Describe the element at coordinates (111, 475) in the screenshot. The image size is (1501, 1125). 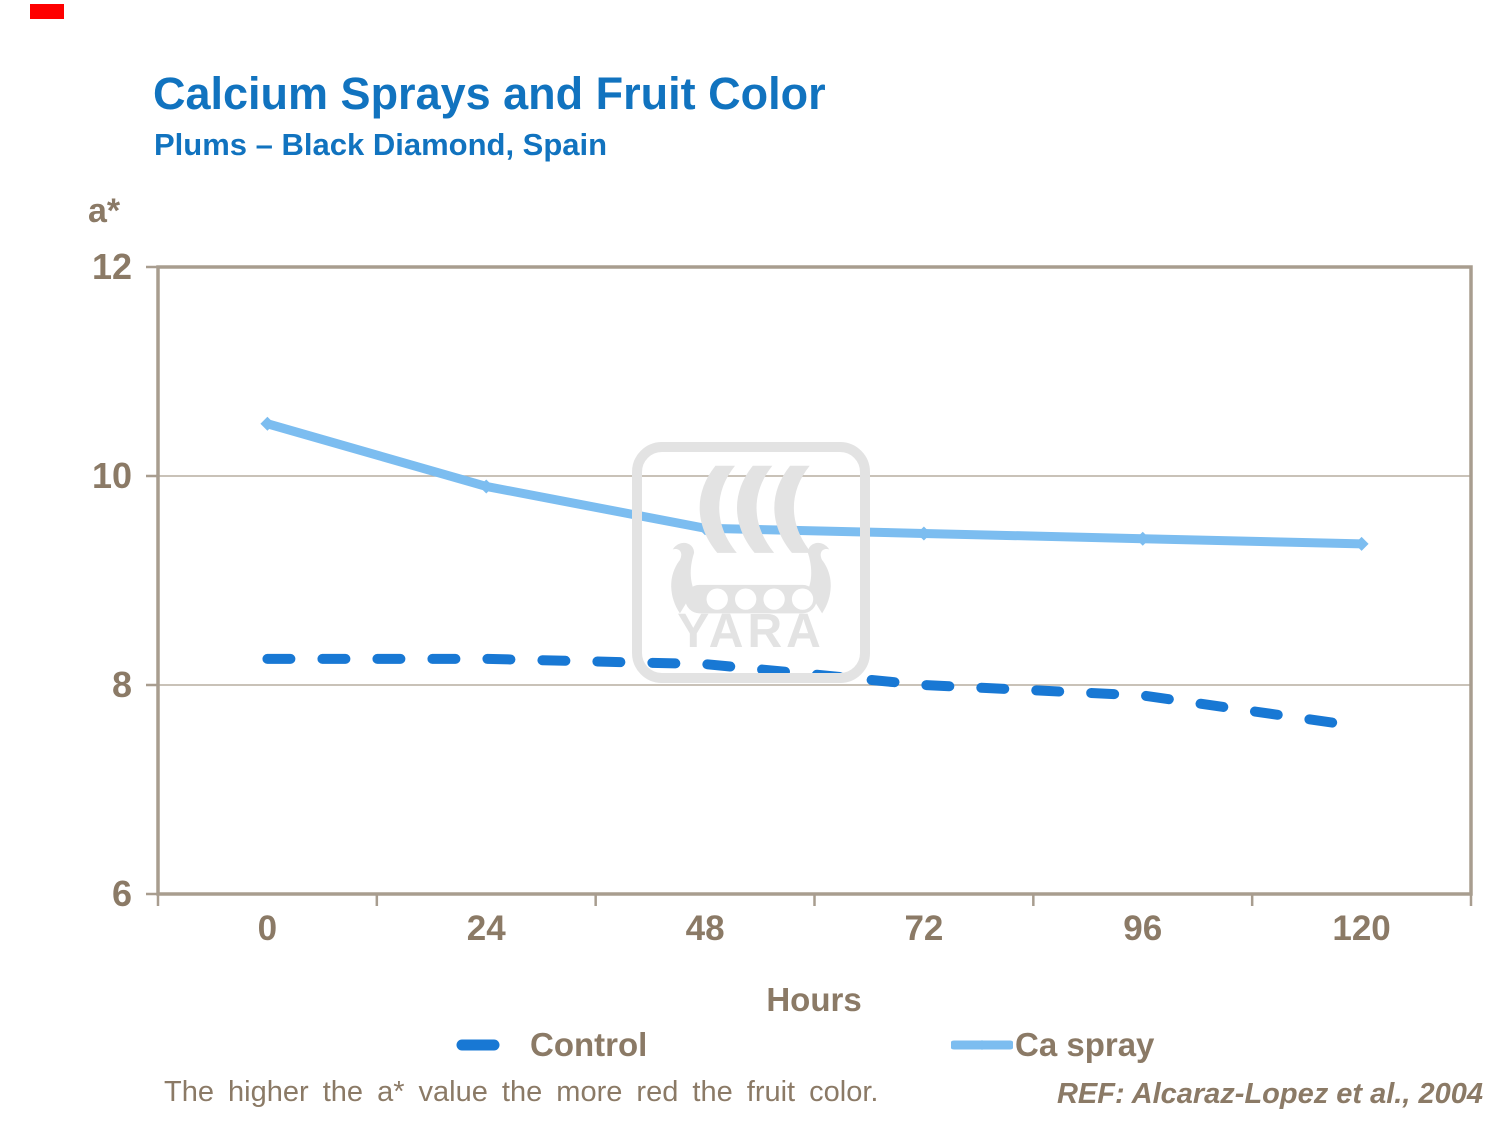
I see `y-tick-label: 10` at that location.